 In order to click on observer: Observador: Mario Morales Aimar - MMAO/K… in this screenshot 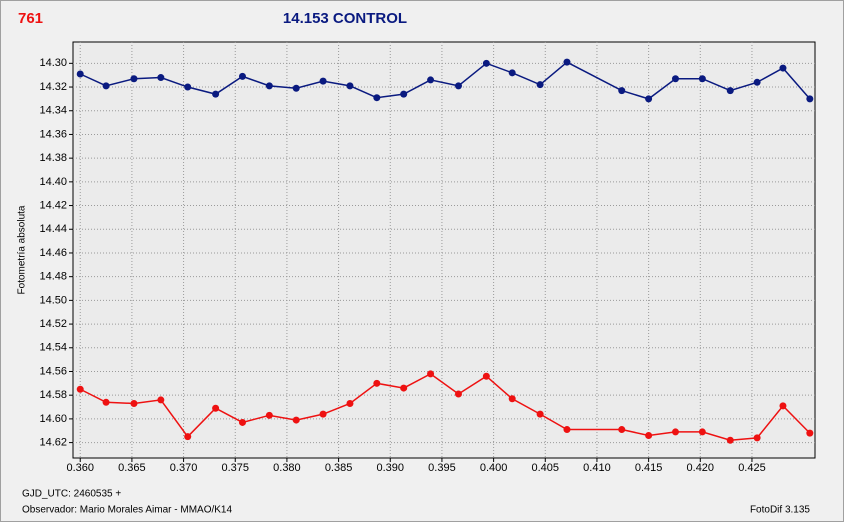, I will do `click(127, 510)`.